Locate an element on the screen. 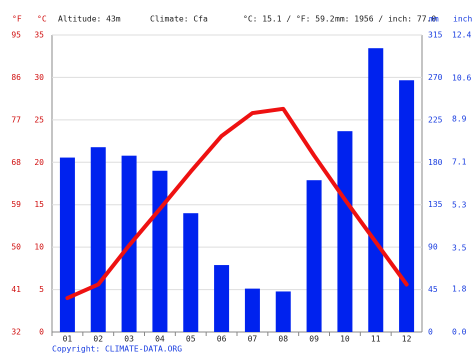 This screenshot has width=474, height=355. x-tick-label: 04 is located at coordinates (160, 339).